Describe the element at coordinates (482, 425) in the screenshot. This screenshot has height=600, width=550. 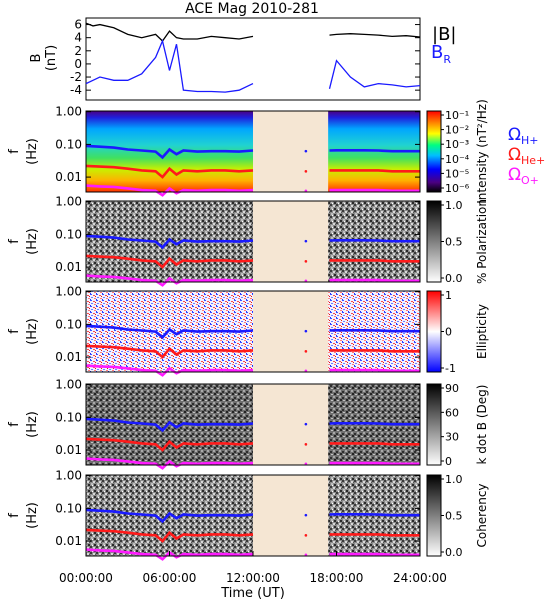
I see `colorbar-label: k dot B (Deg)` at that location.